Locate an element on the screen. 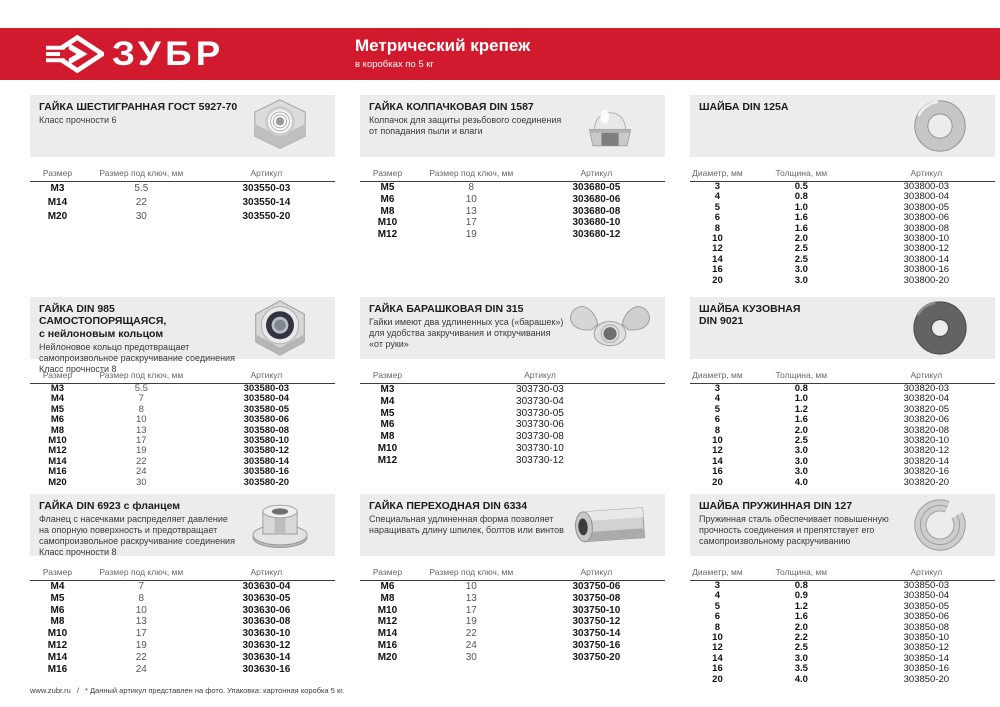 This screenshot has height=707, width=1000. table-row: 5 1.0 303800-05 is located at coordinates (842, 208).